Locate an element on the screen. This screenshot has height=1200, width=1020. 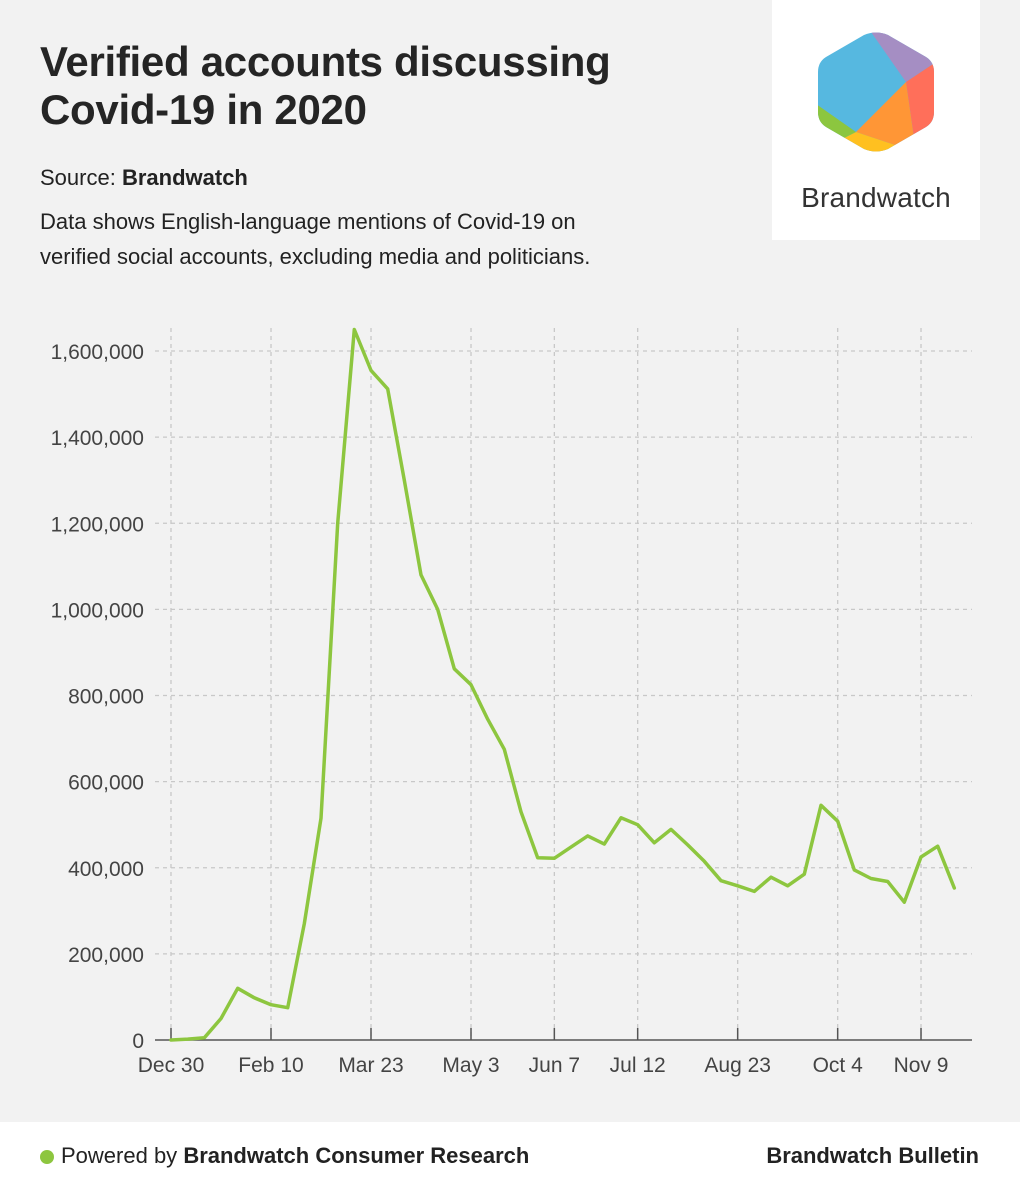
footer-prefix: Powered by is located at coordinates (119, 1155).